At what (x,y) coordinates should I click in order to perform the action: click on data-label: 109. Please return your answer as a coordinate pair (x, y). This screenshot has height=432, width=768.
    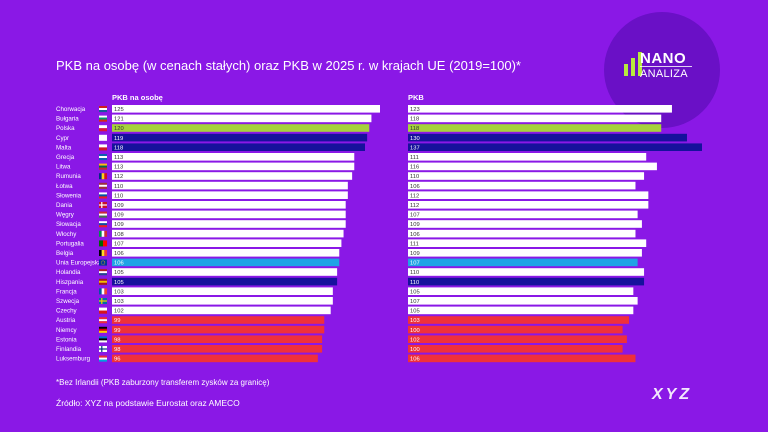
    Looking at the image, I should click on (415, 225).